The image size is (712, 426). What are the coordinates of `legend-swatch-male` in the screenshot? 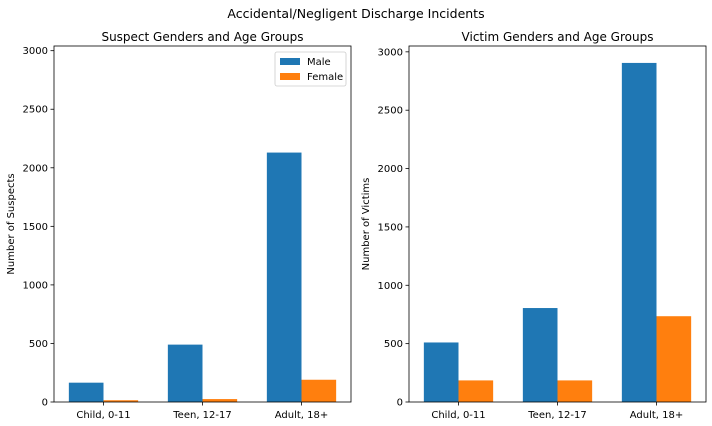 It's located at (290, 61).